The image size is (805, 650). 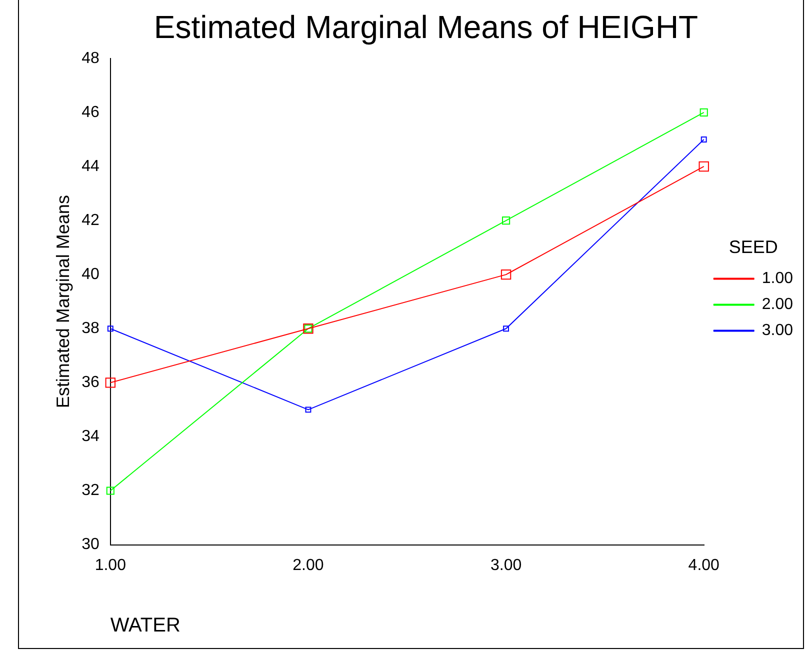 I want to click on y-tick-label: 48, so click(x=91, y=58).